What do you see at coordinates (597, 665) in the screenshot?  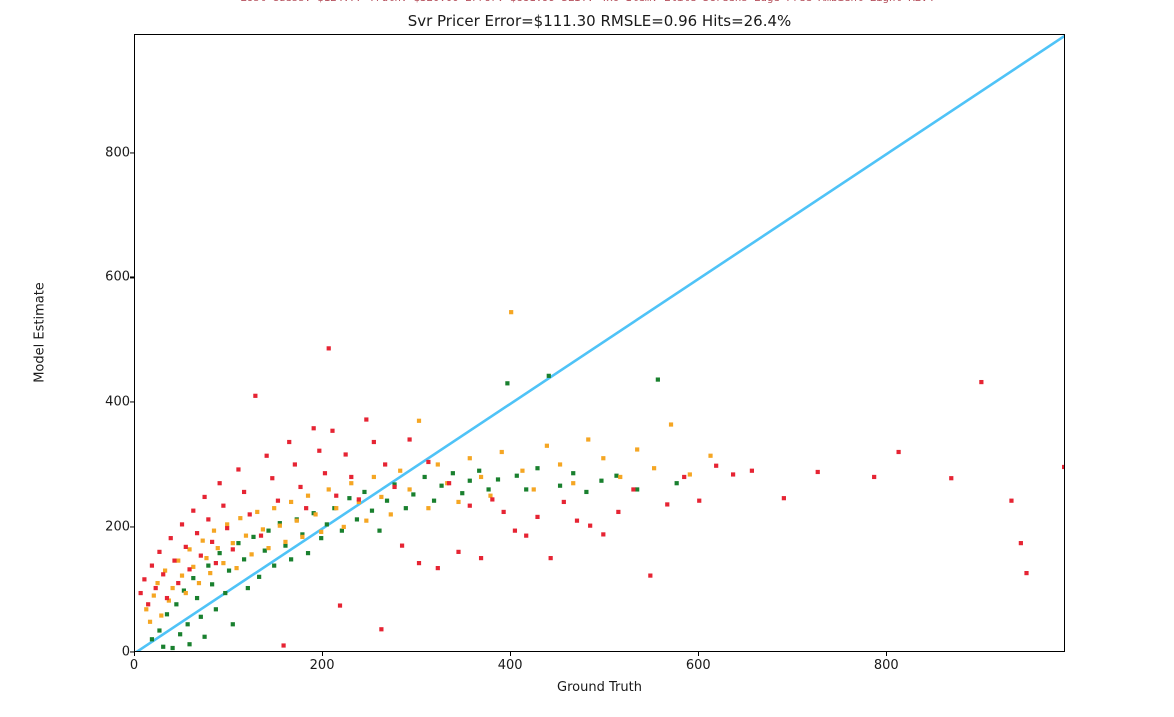 I see `x-axis-ticks: 0 200 400 600 800` at bounding box center [597, 665].